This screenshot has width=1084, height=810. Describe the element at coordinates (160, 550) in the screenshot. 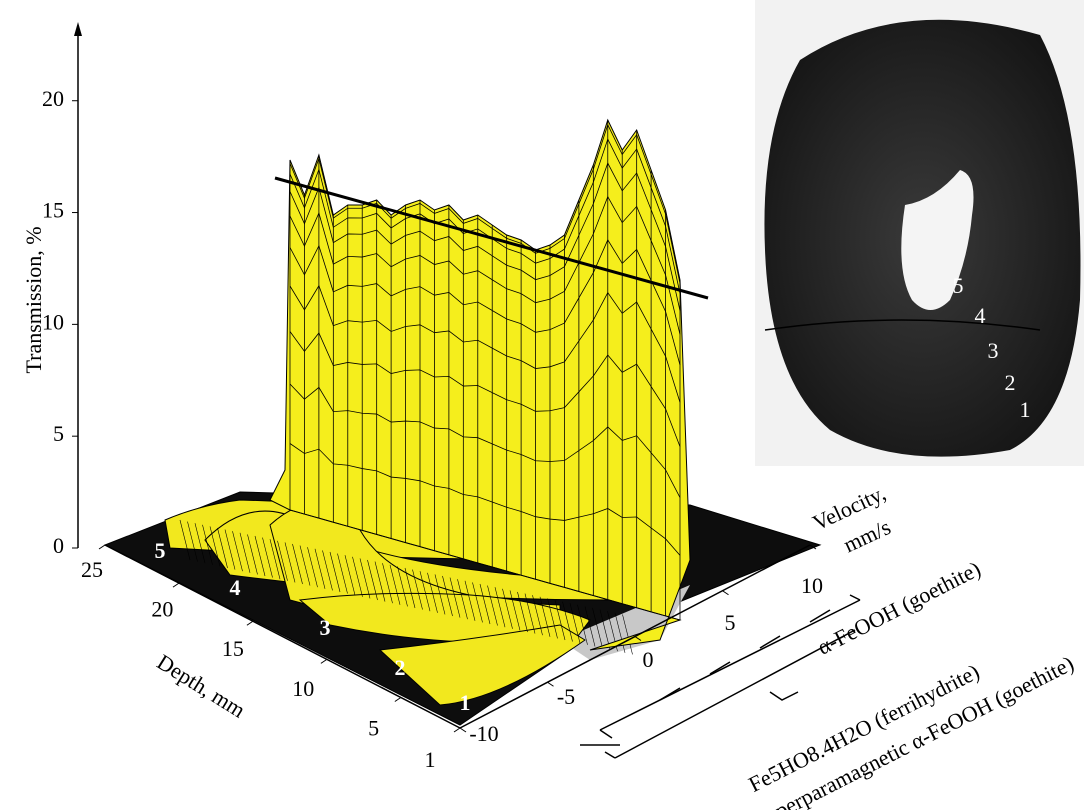

I see `zone-label: 5` at that location.